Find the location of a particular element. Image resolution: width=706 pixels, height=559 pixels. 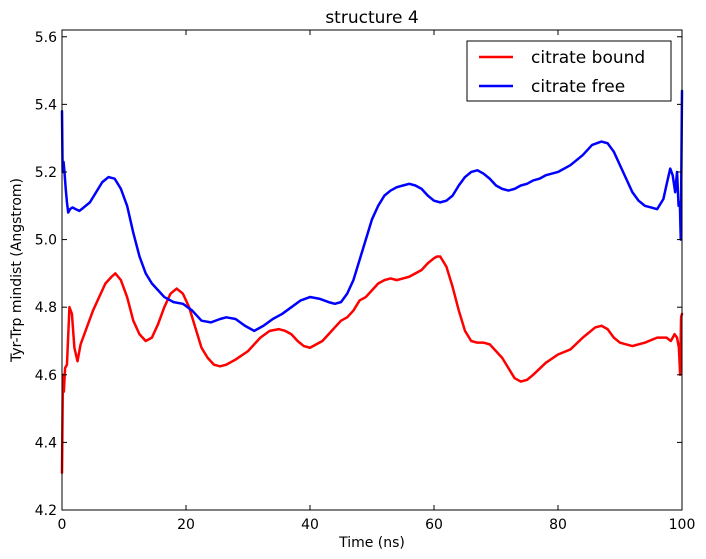

y-tick-label: 5.4 is located at coordinates (46, 105).